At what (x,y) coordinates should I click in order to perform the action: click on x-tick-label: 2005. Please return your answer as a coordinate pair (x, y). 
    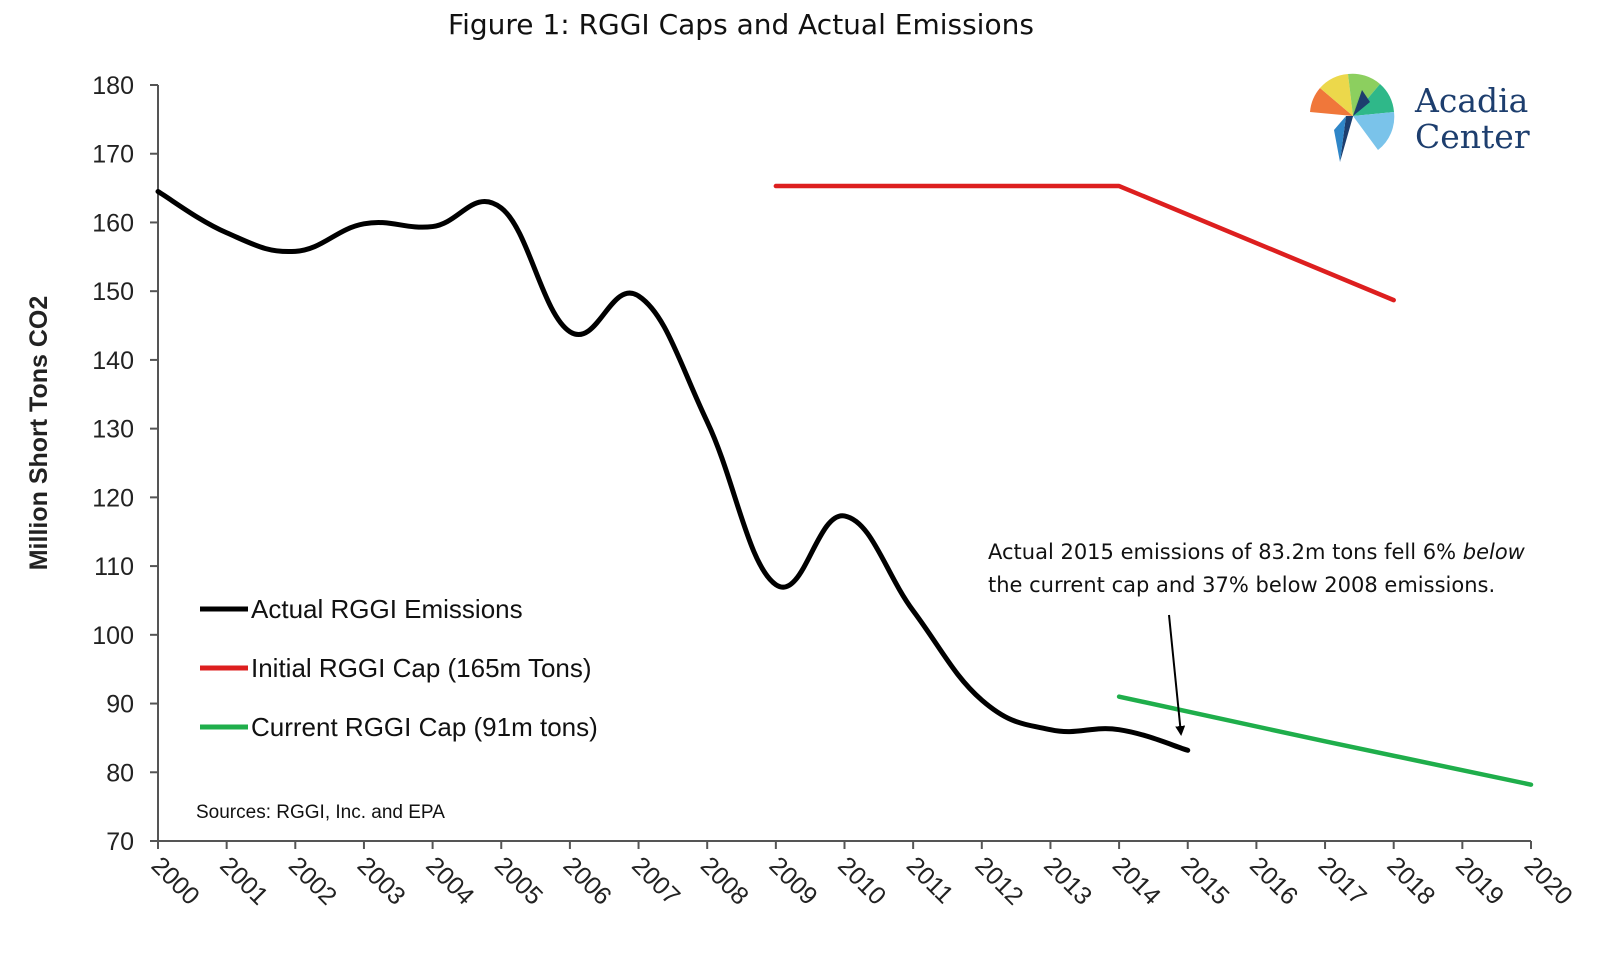
    Looking at the image, I should click on (518, 880).